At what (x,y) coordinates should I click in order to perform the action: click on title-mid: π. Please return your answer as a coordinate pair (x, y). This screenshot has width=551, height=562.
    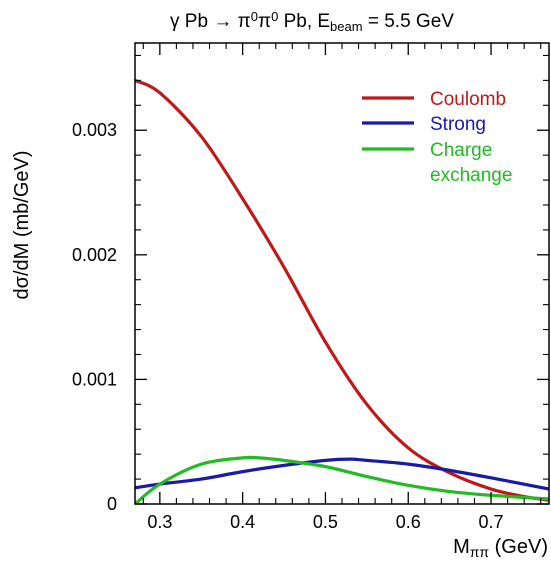
    Looking at the image, I should click on (264, 21).